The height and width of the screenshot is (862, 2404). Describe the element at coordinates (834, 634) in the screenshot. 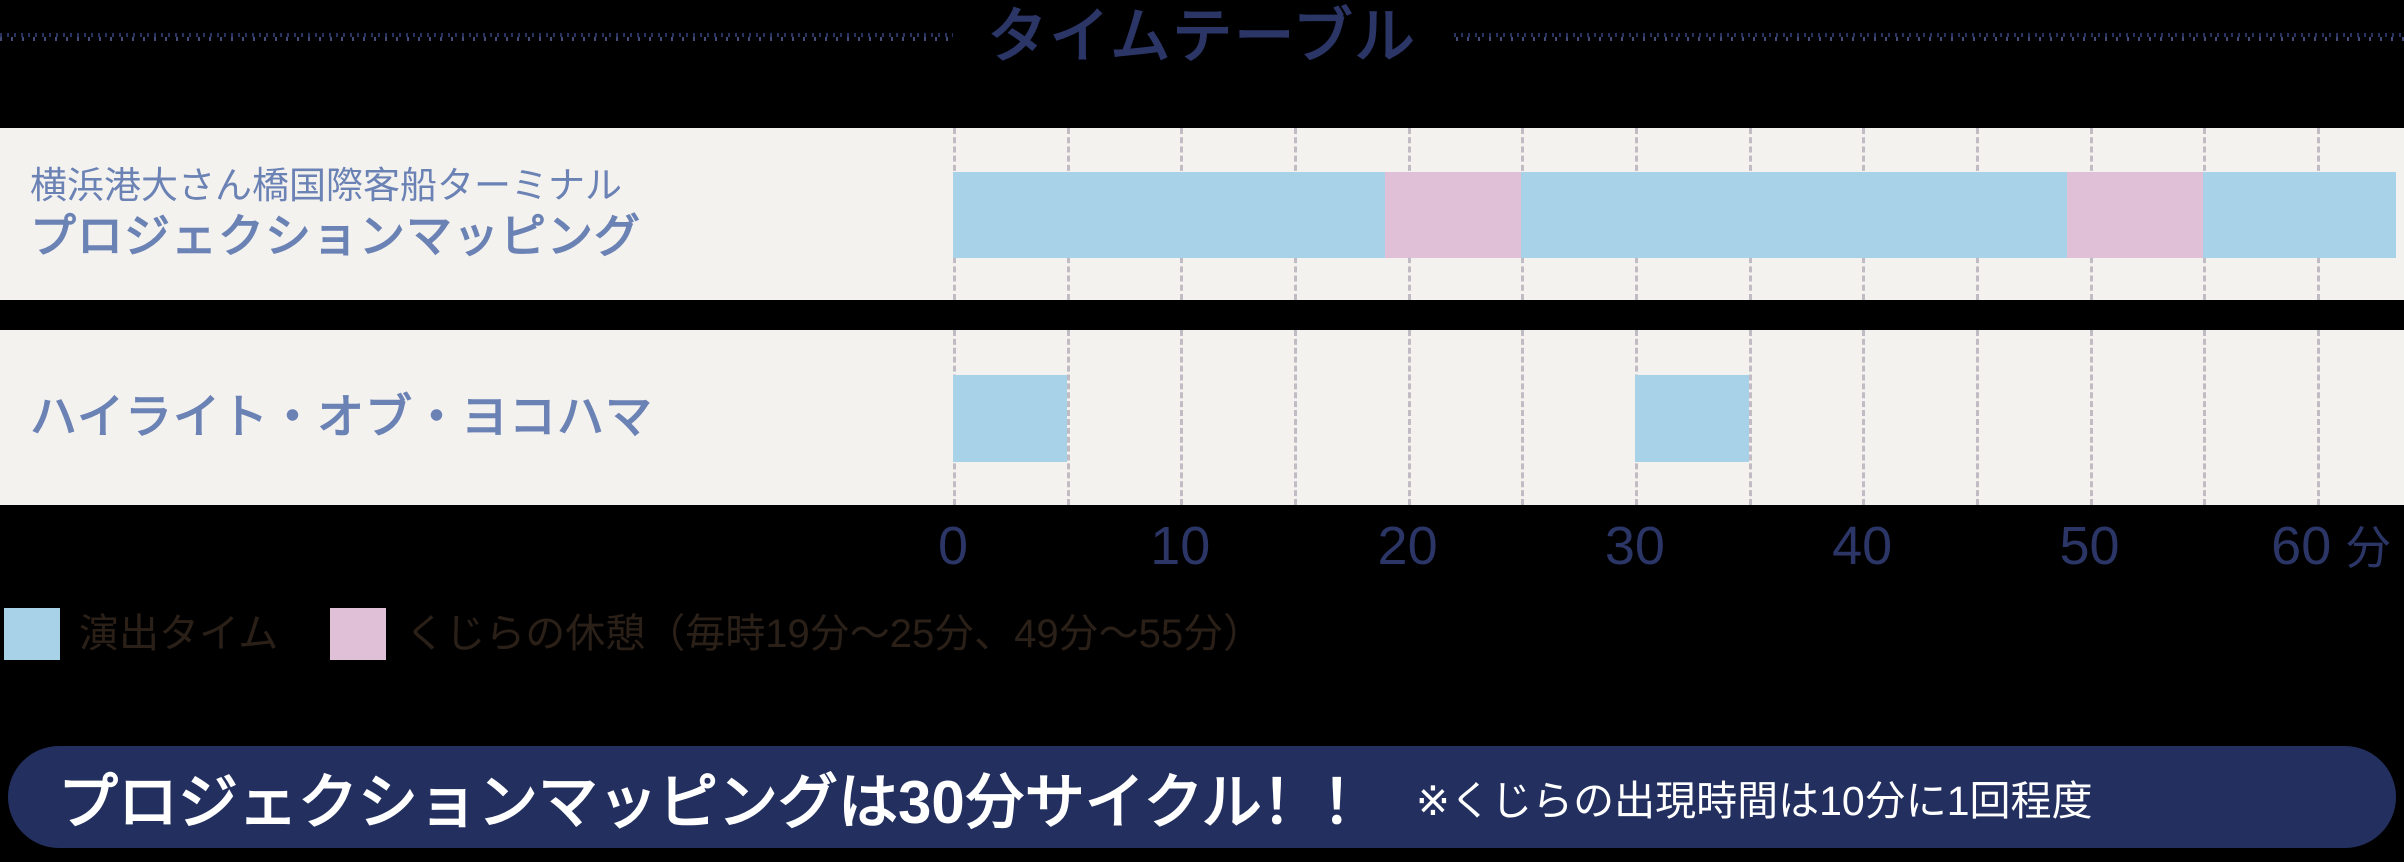

I see `legend-label: くじらの休憩（毎時19分〜25分、49分〜55分）` at that location.